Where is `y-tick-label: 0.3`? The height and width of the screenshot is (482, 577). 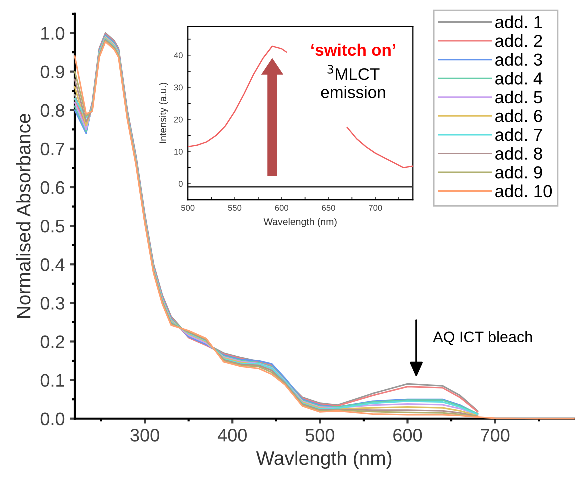 y-tick-label: 0.3 is located at coordinates (52, 303).